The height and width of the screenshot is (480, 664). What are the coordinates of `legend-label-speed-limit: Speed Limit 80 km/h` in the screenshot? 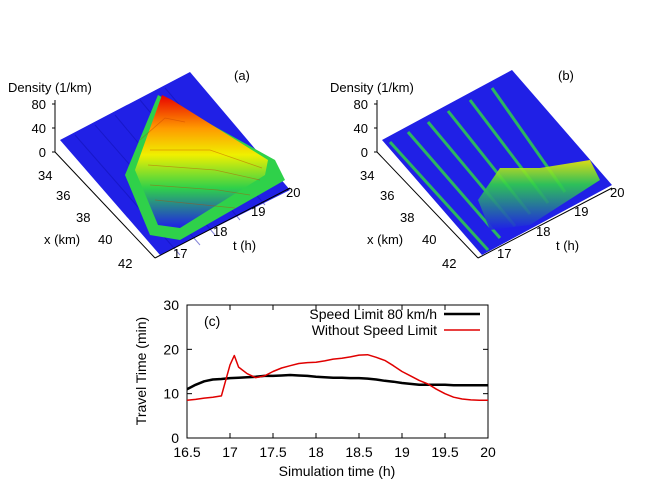 It's located at (373, 314).